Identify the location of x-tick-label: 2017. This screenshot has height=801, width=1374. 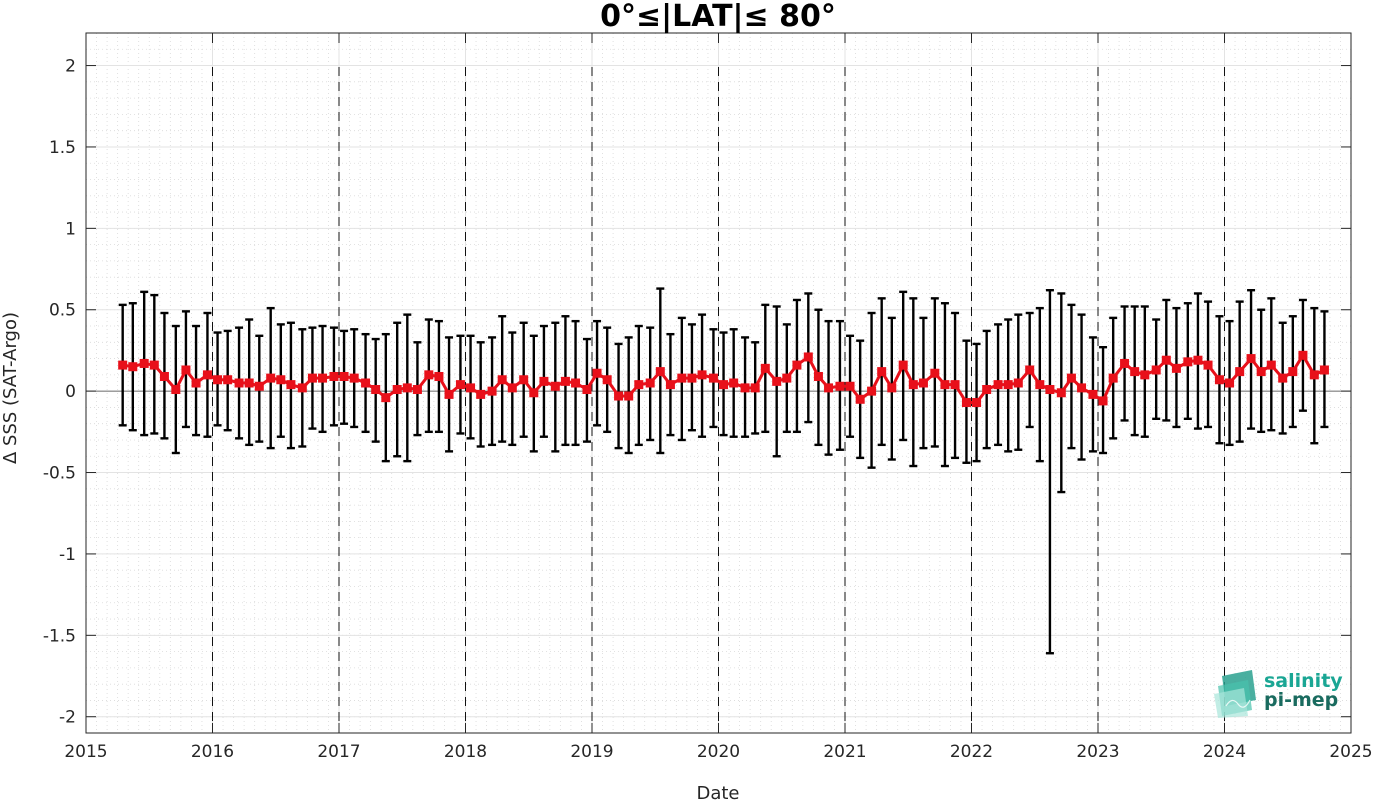
(338, 752).